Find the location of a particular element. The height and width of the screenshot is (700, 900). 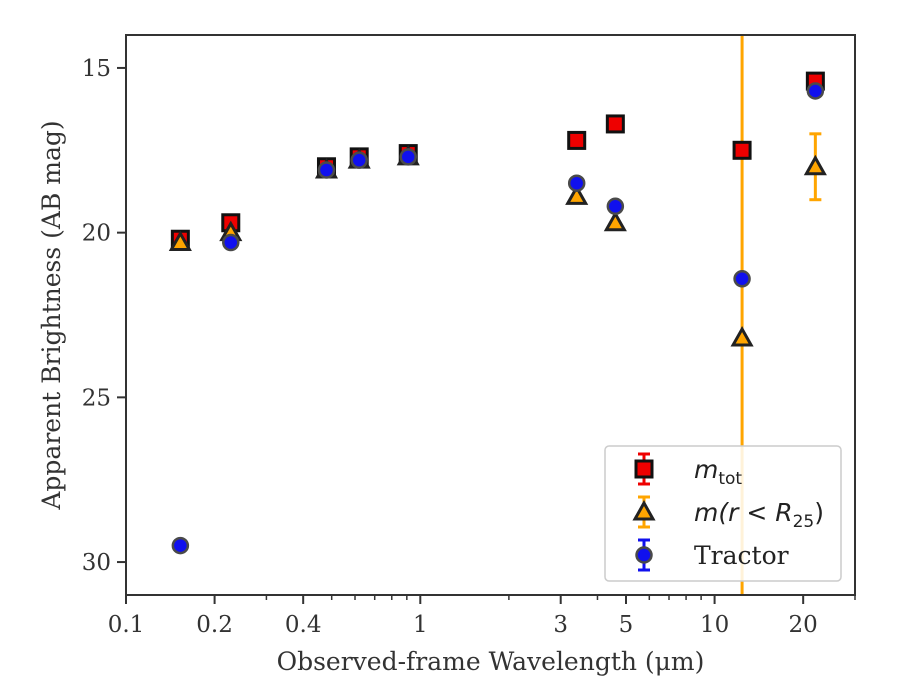

x-tick-label: 3 is located at coordinates (560, 625).